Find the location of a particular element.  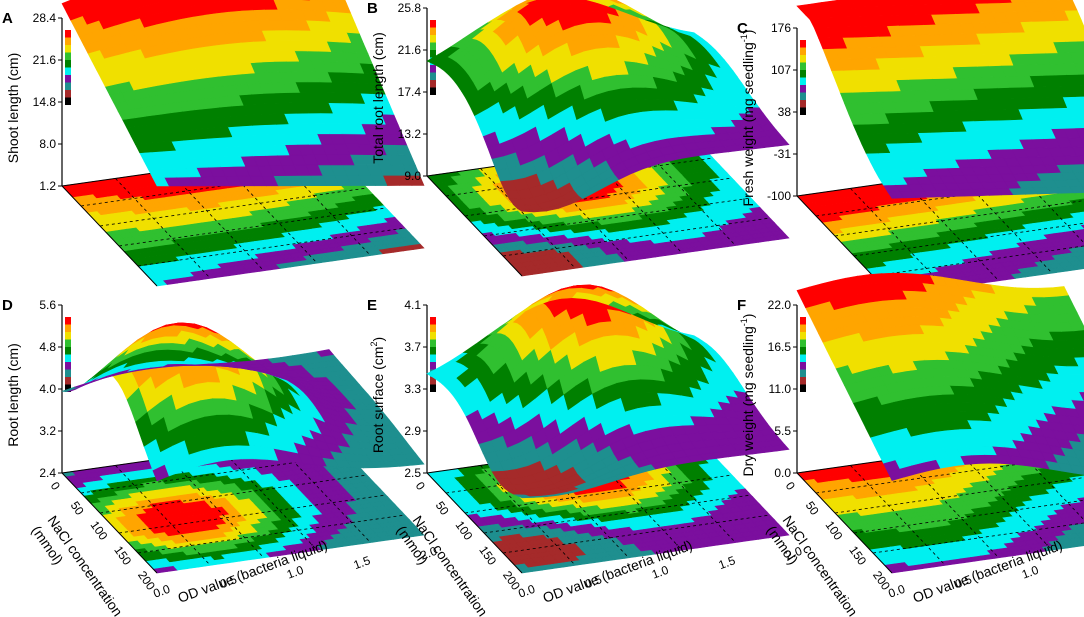

z-tick-label: 1.2 is located at coordinates (47, 186).